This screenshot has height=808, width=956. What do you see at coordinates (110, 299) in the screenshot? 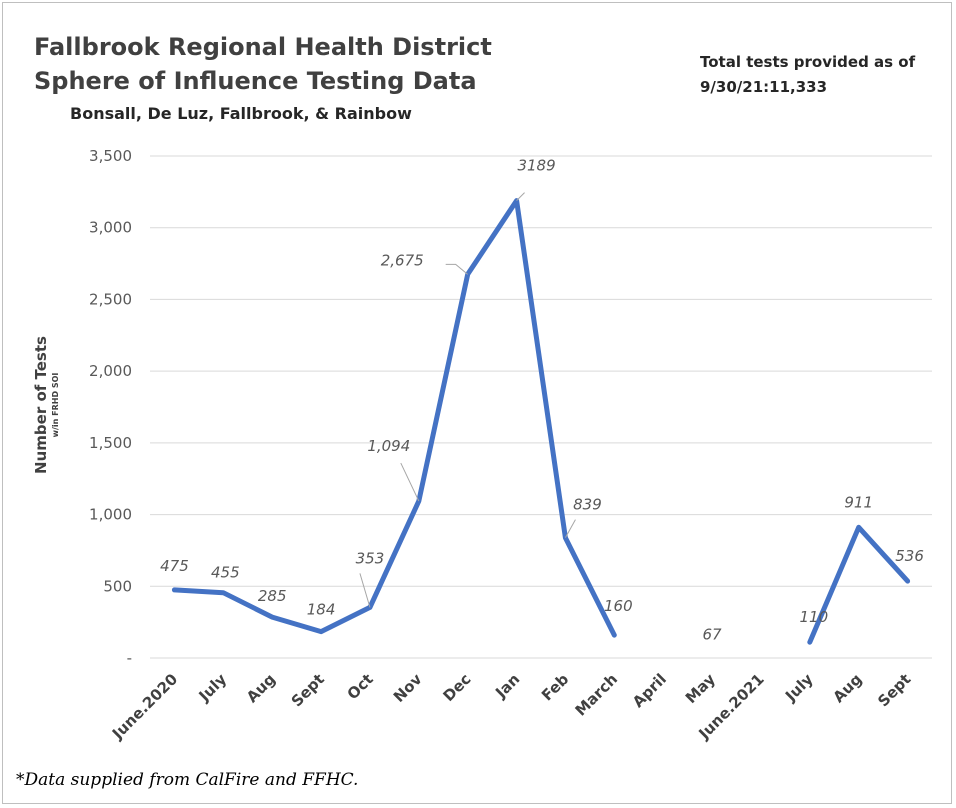
I see `y-tick-label: 2,500` at bounding box center [110, 299].